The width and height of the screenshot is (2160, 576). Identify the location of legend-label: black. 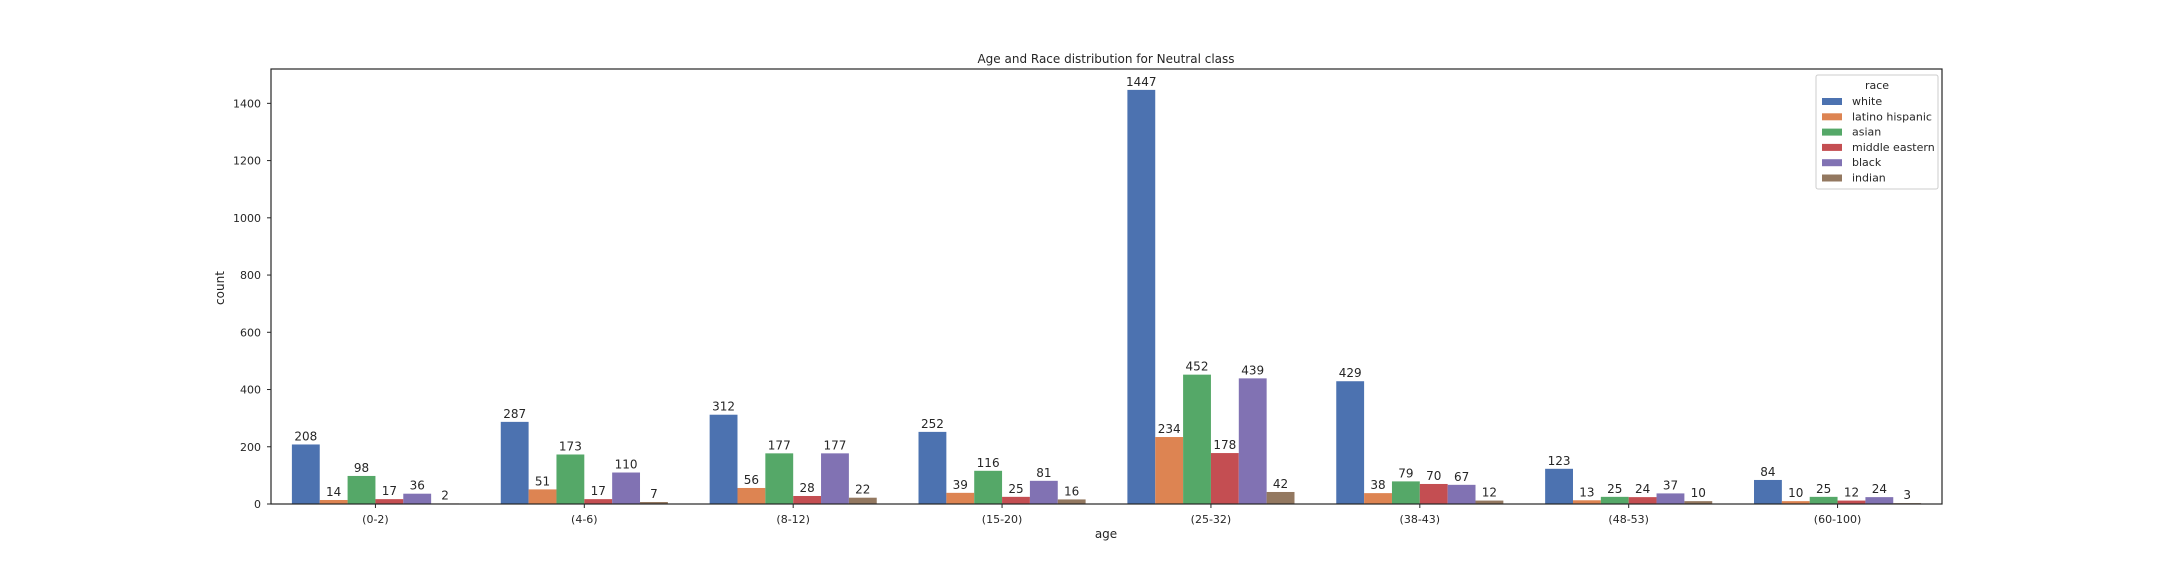
(1867, 162).